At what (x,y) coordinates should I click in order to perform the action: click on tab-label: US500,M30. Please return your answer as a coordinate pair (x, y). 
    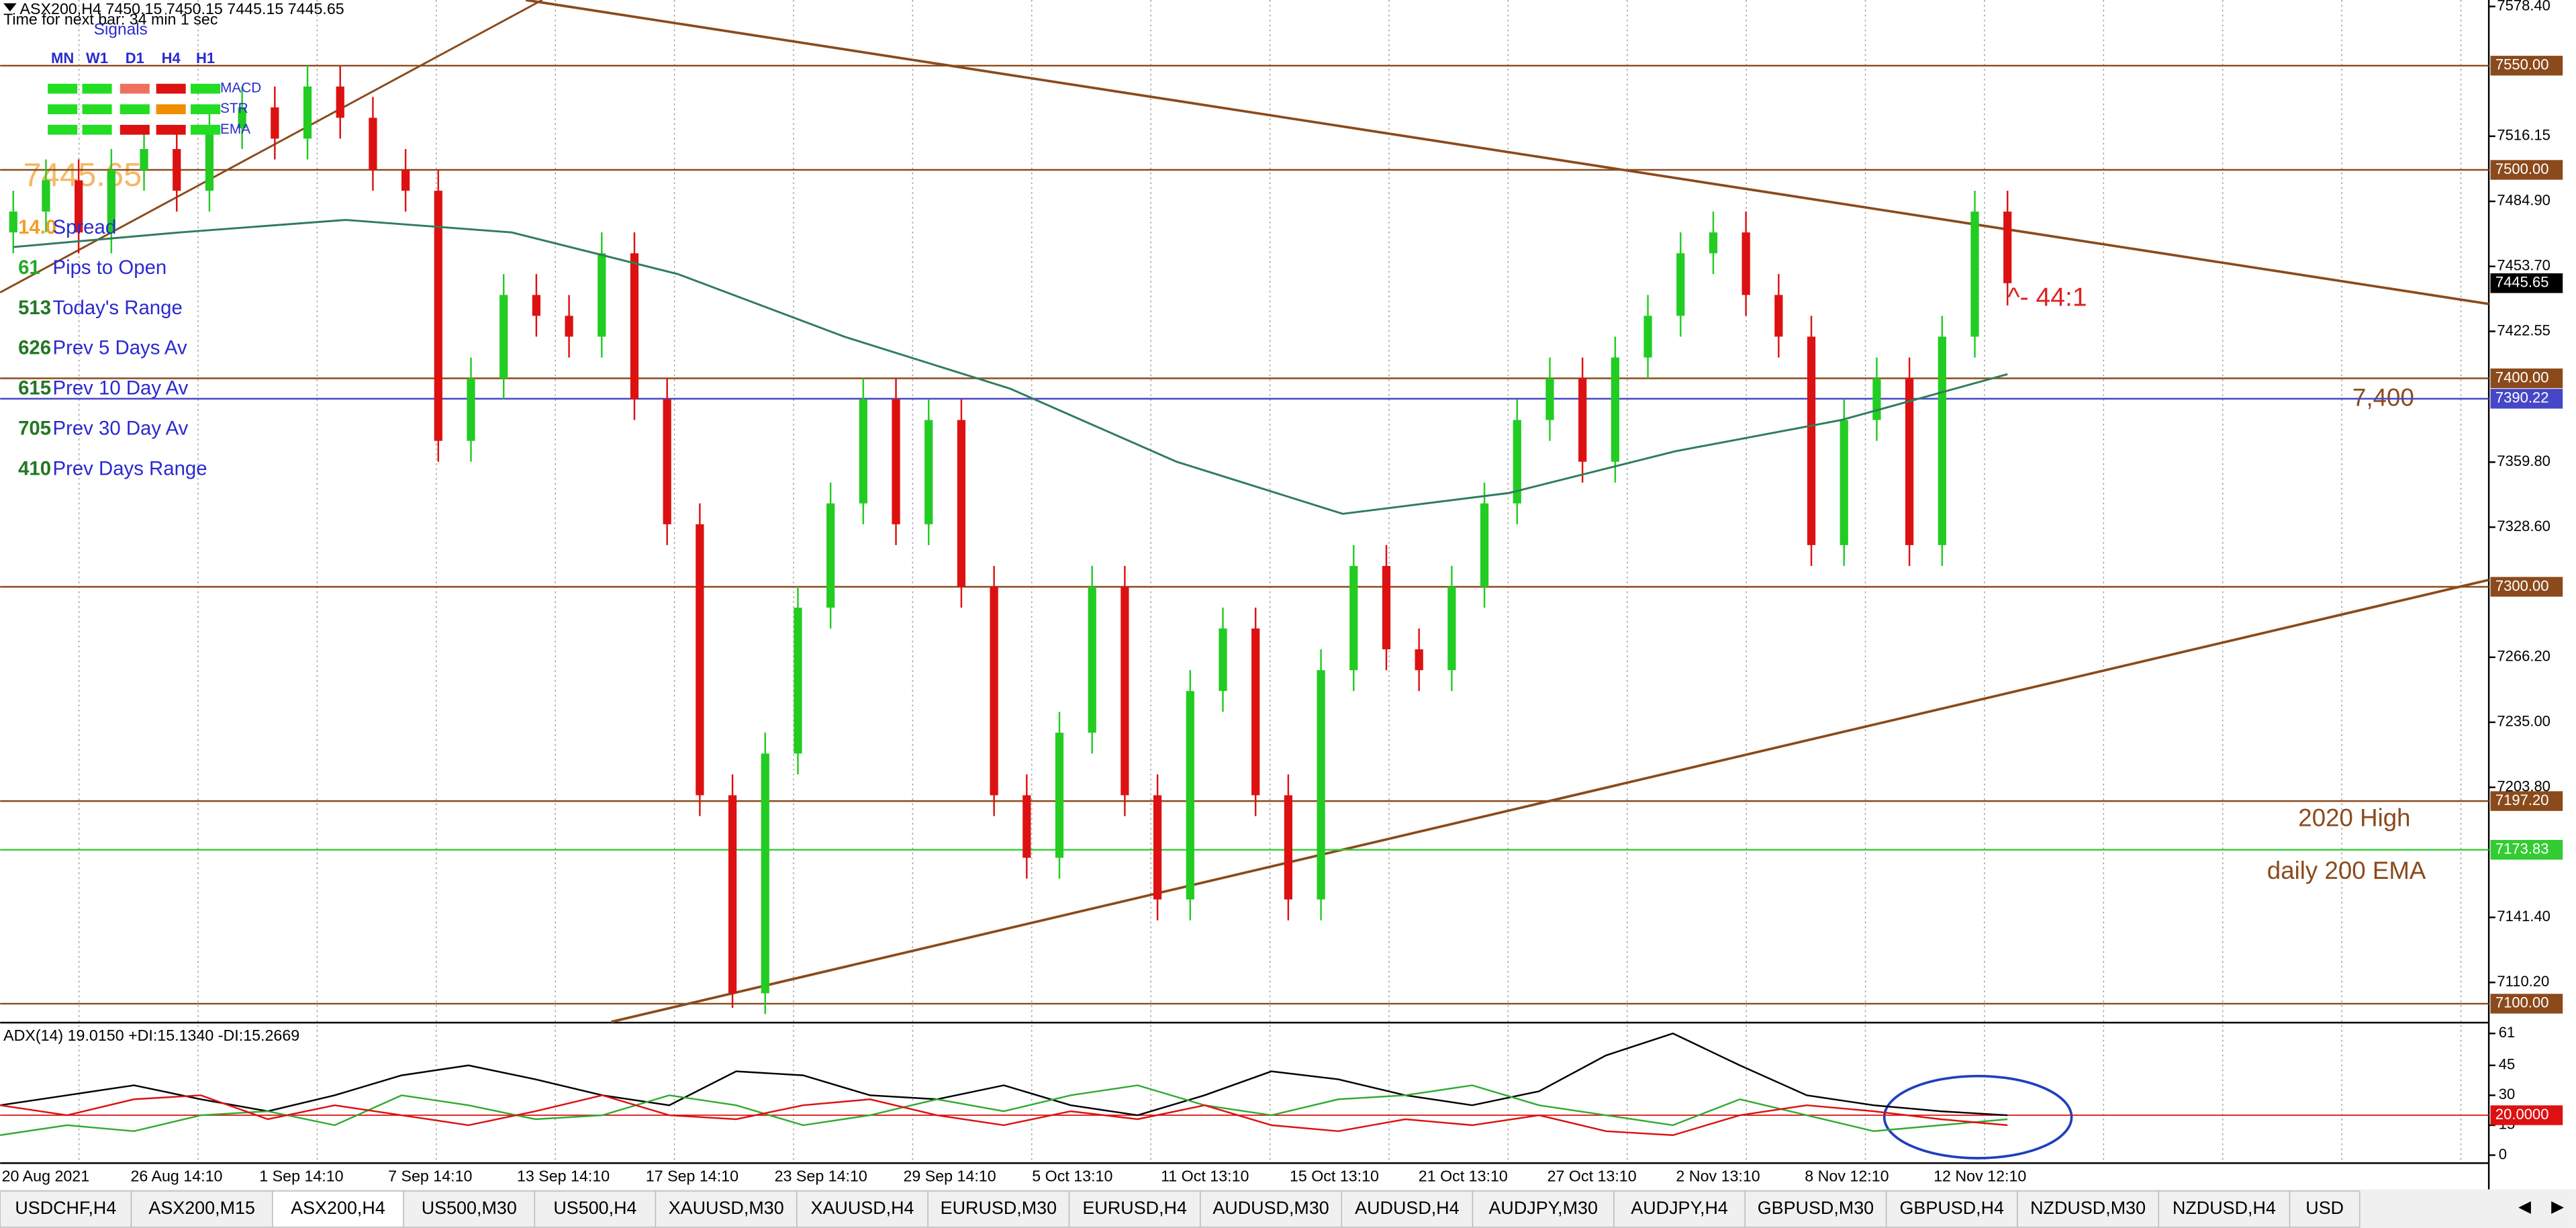
    Looking at the image, I should click on (469, 1208).